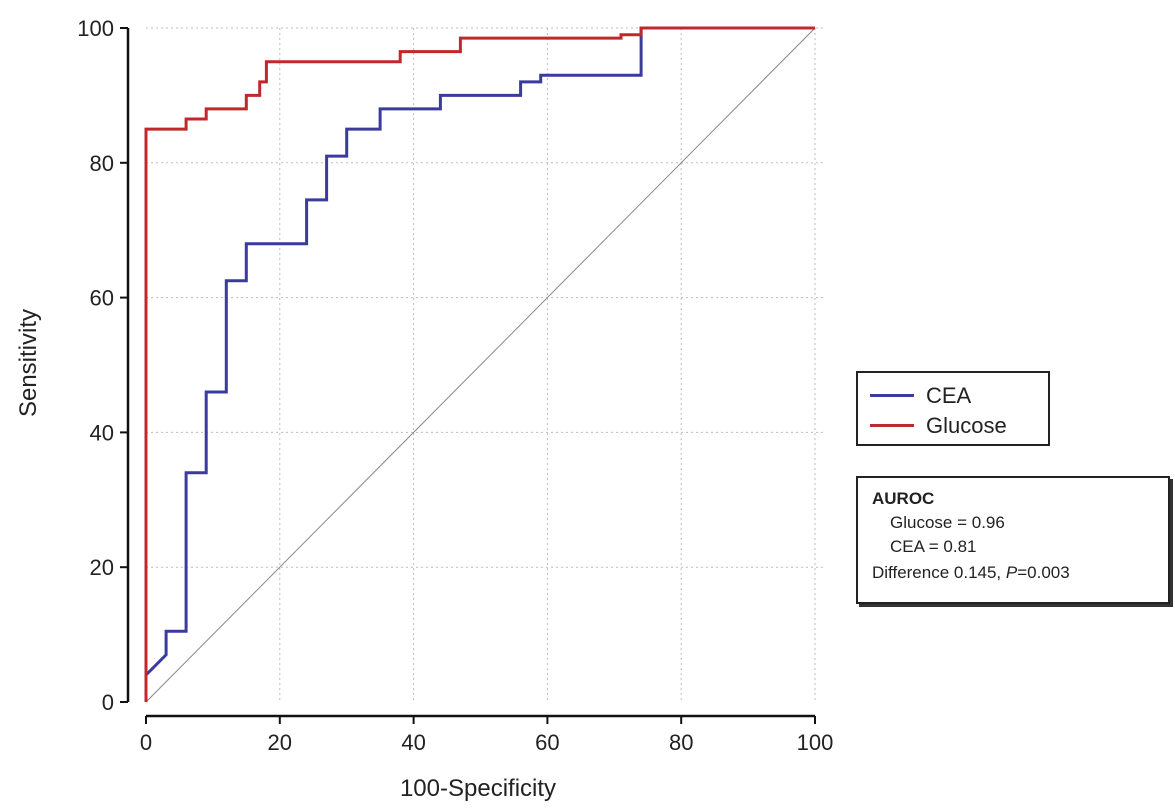 This screenshot has width=1175, height=808. What do you see at coordinates (102, 432) in the screenshot?
I see `y-tick-label: 40` at bounding box center [102, 432].